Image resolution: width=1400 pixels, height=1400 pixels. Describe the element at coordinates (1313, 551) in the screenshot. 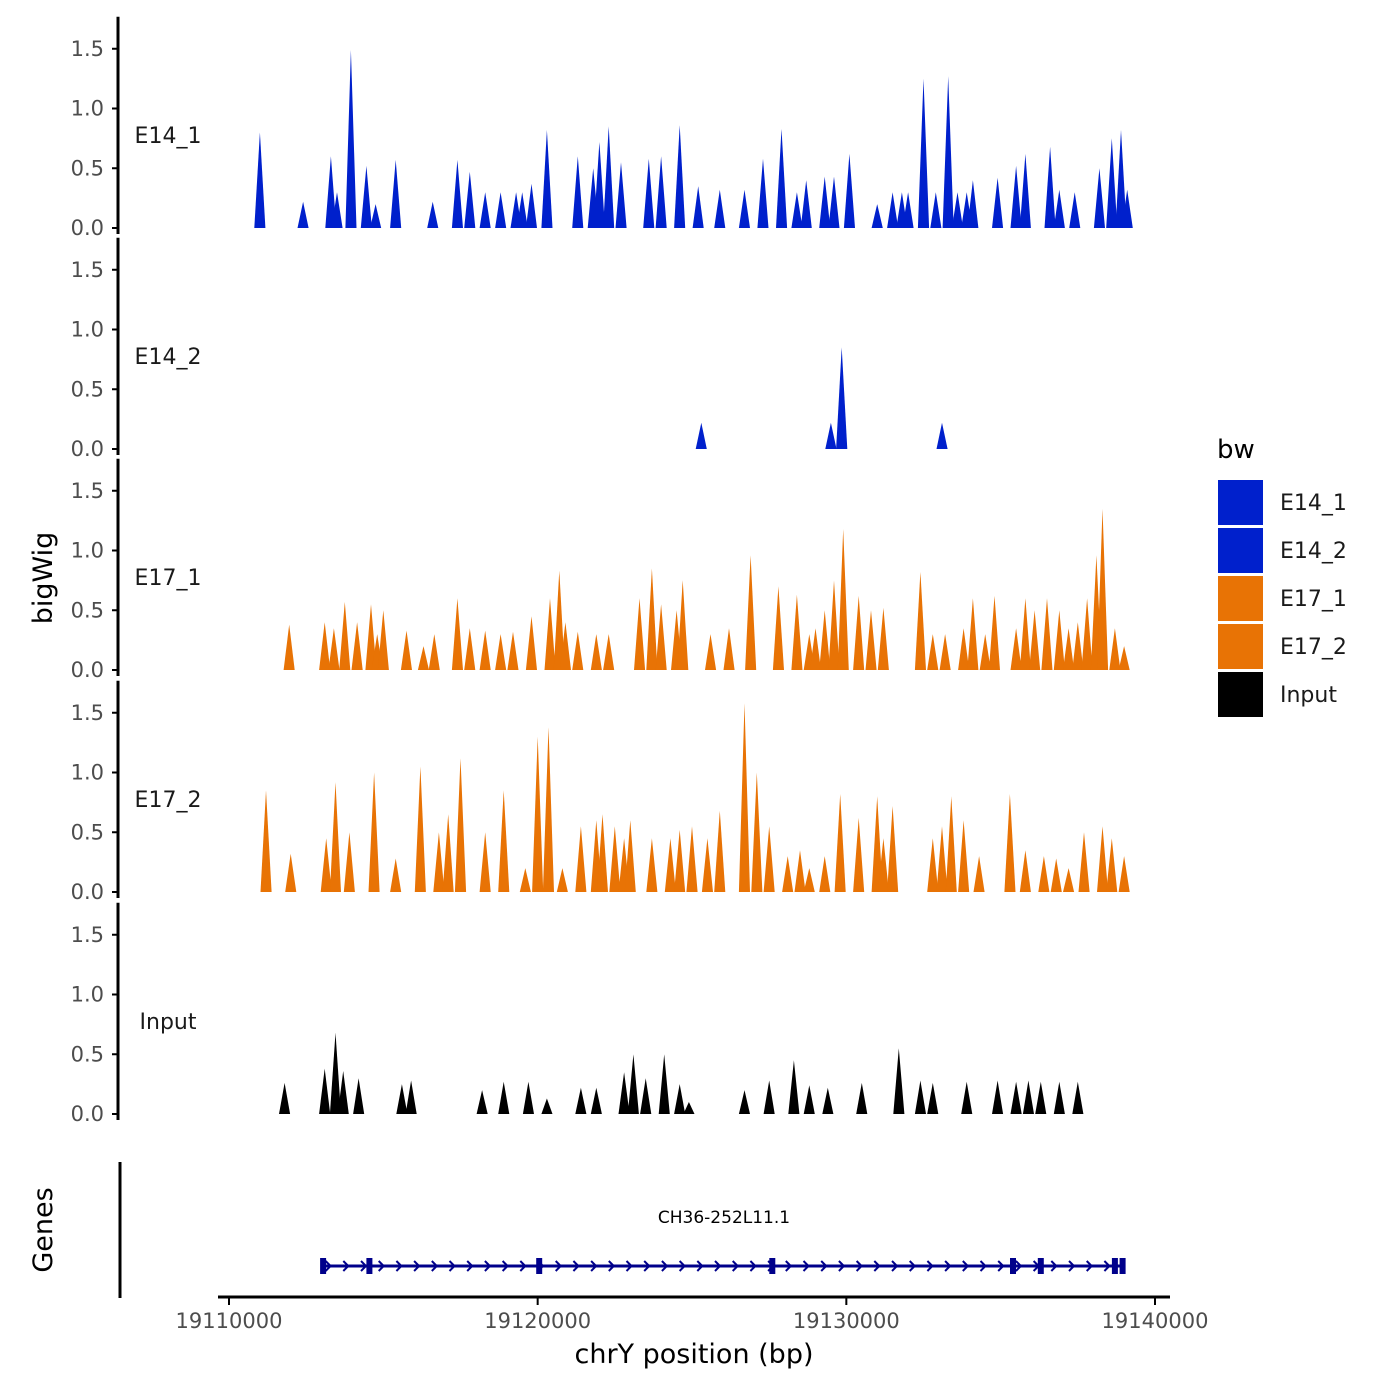

I see `legend-label: E14_2` at that location.